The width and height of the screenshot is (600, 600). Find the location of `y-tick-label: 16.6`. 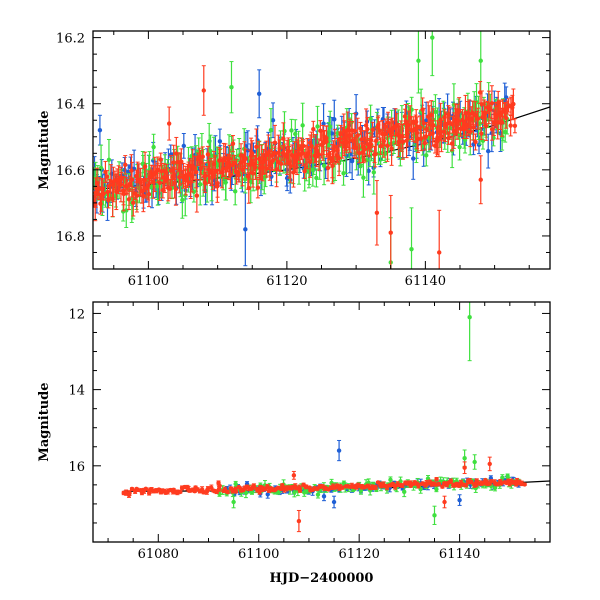

y-tick-label: 16.6 is located at coordinates (70, 171).